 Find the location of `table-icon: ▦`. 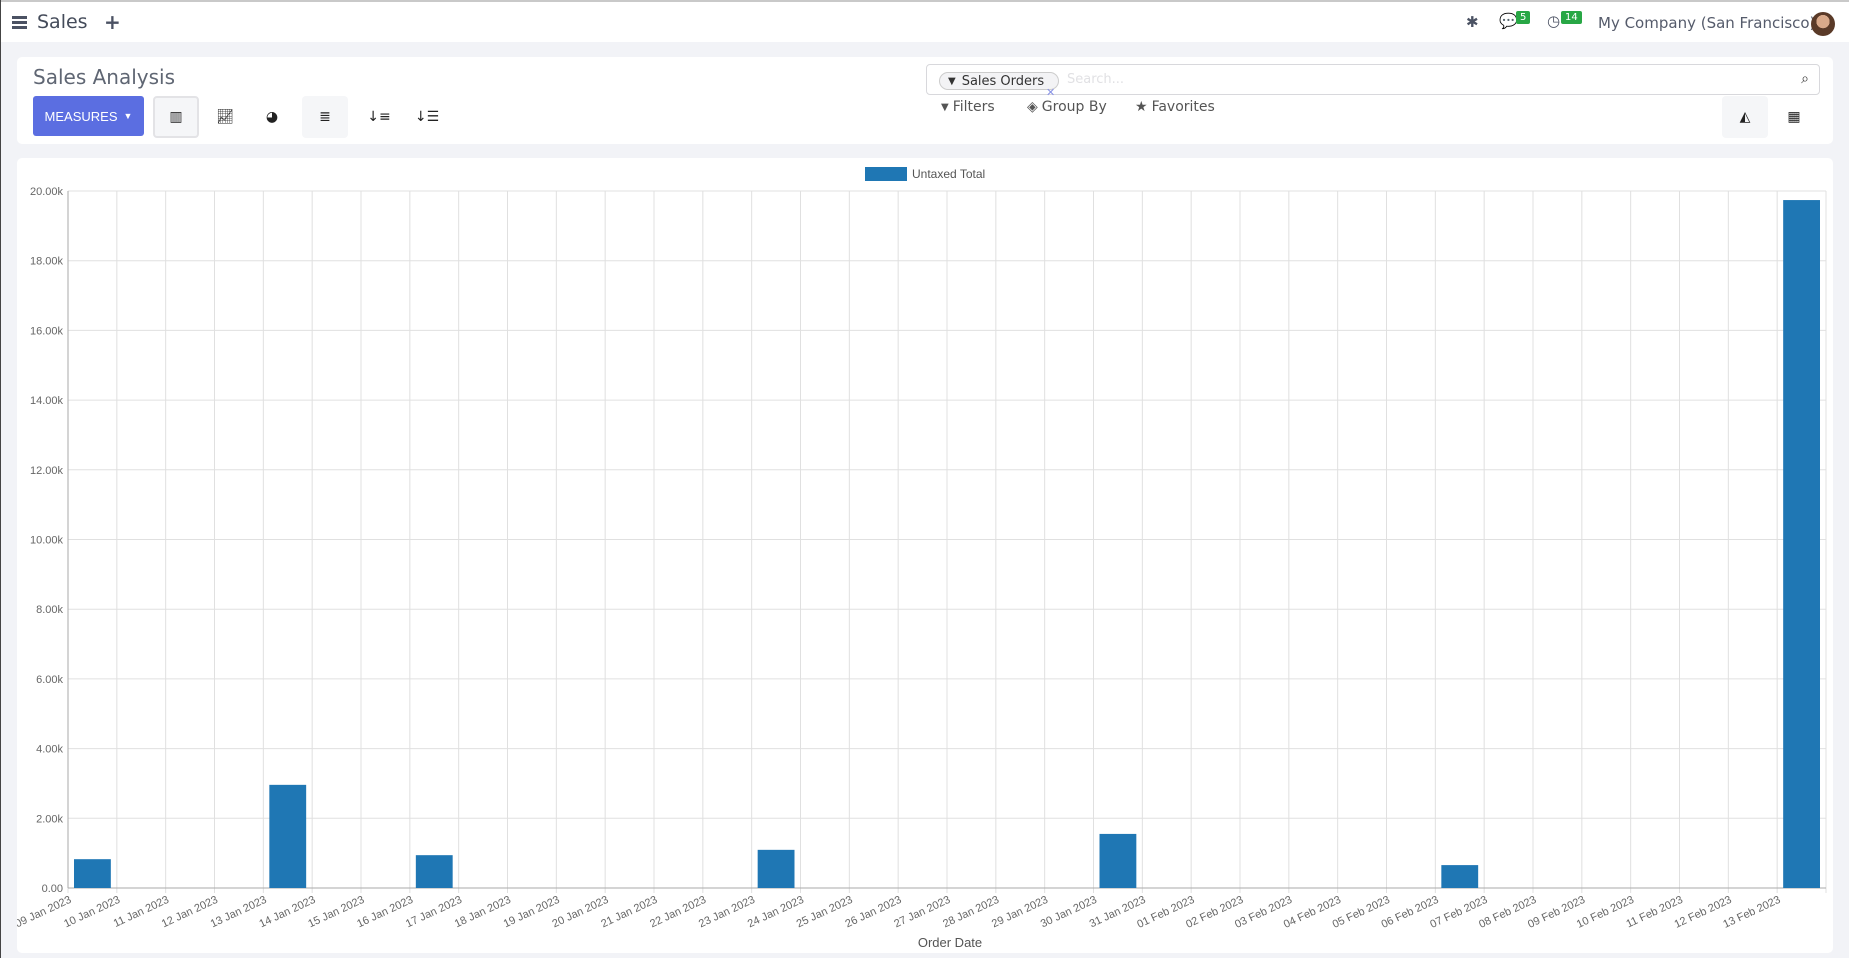

table-icon: ▦ is located at coordinates (1794, 117).